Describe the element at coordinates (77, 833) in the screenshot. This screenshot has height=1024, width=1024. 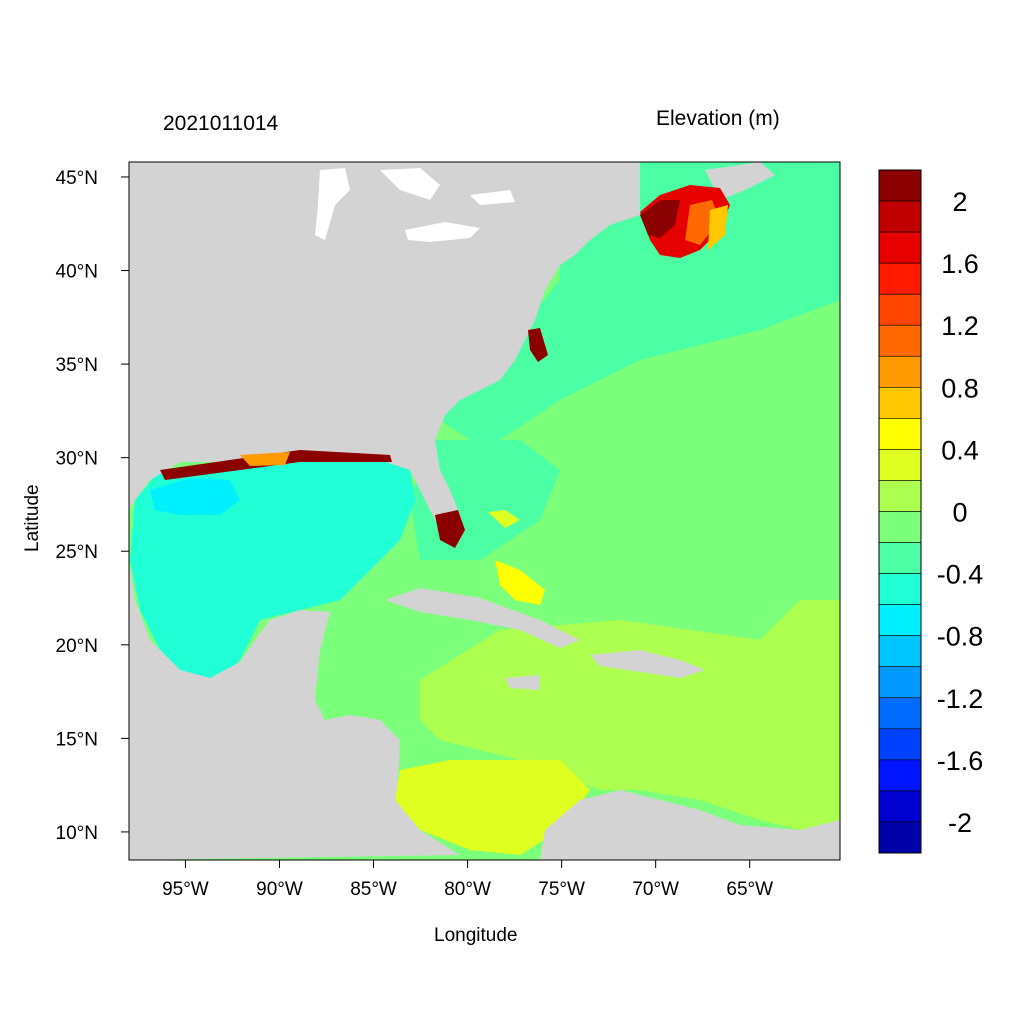
I see `lat-tick-label: 10°N` at that location.